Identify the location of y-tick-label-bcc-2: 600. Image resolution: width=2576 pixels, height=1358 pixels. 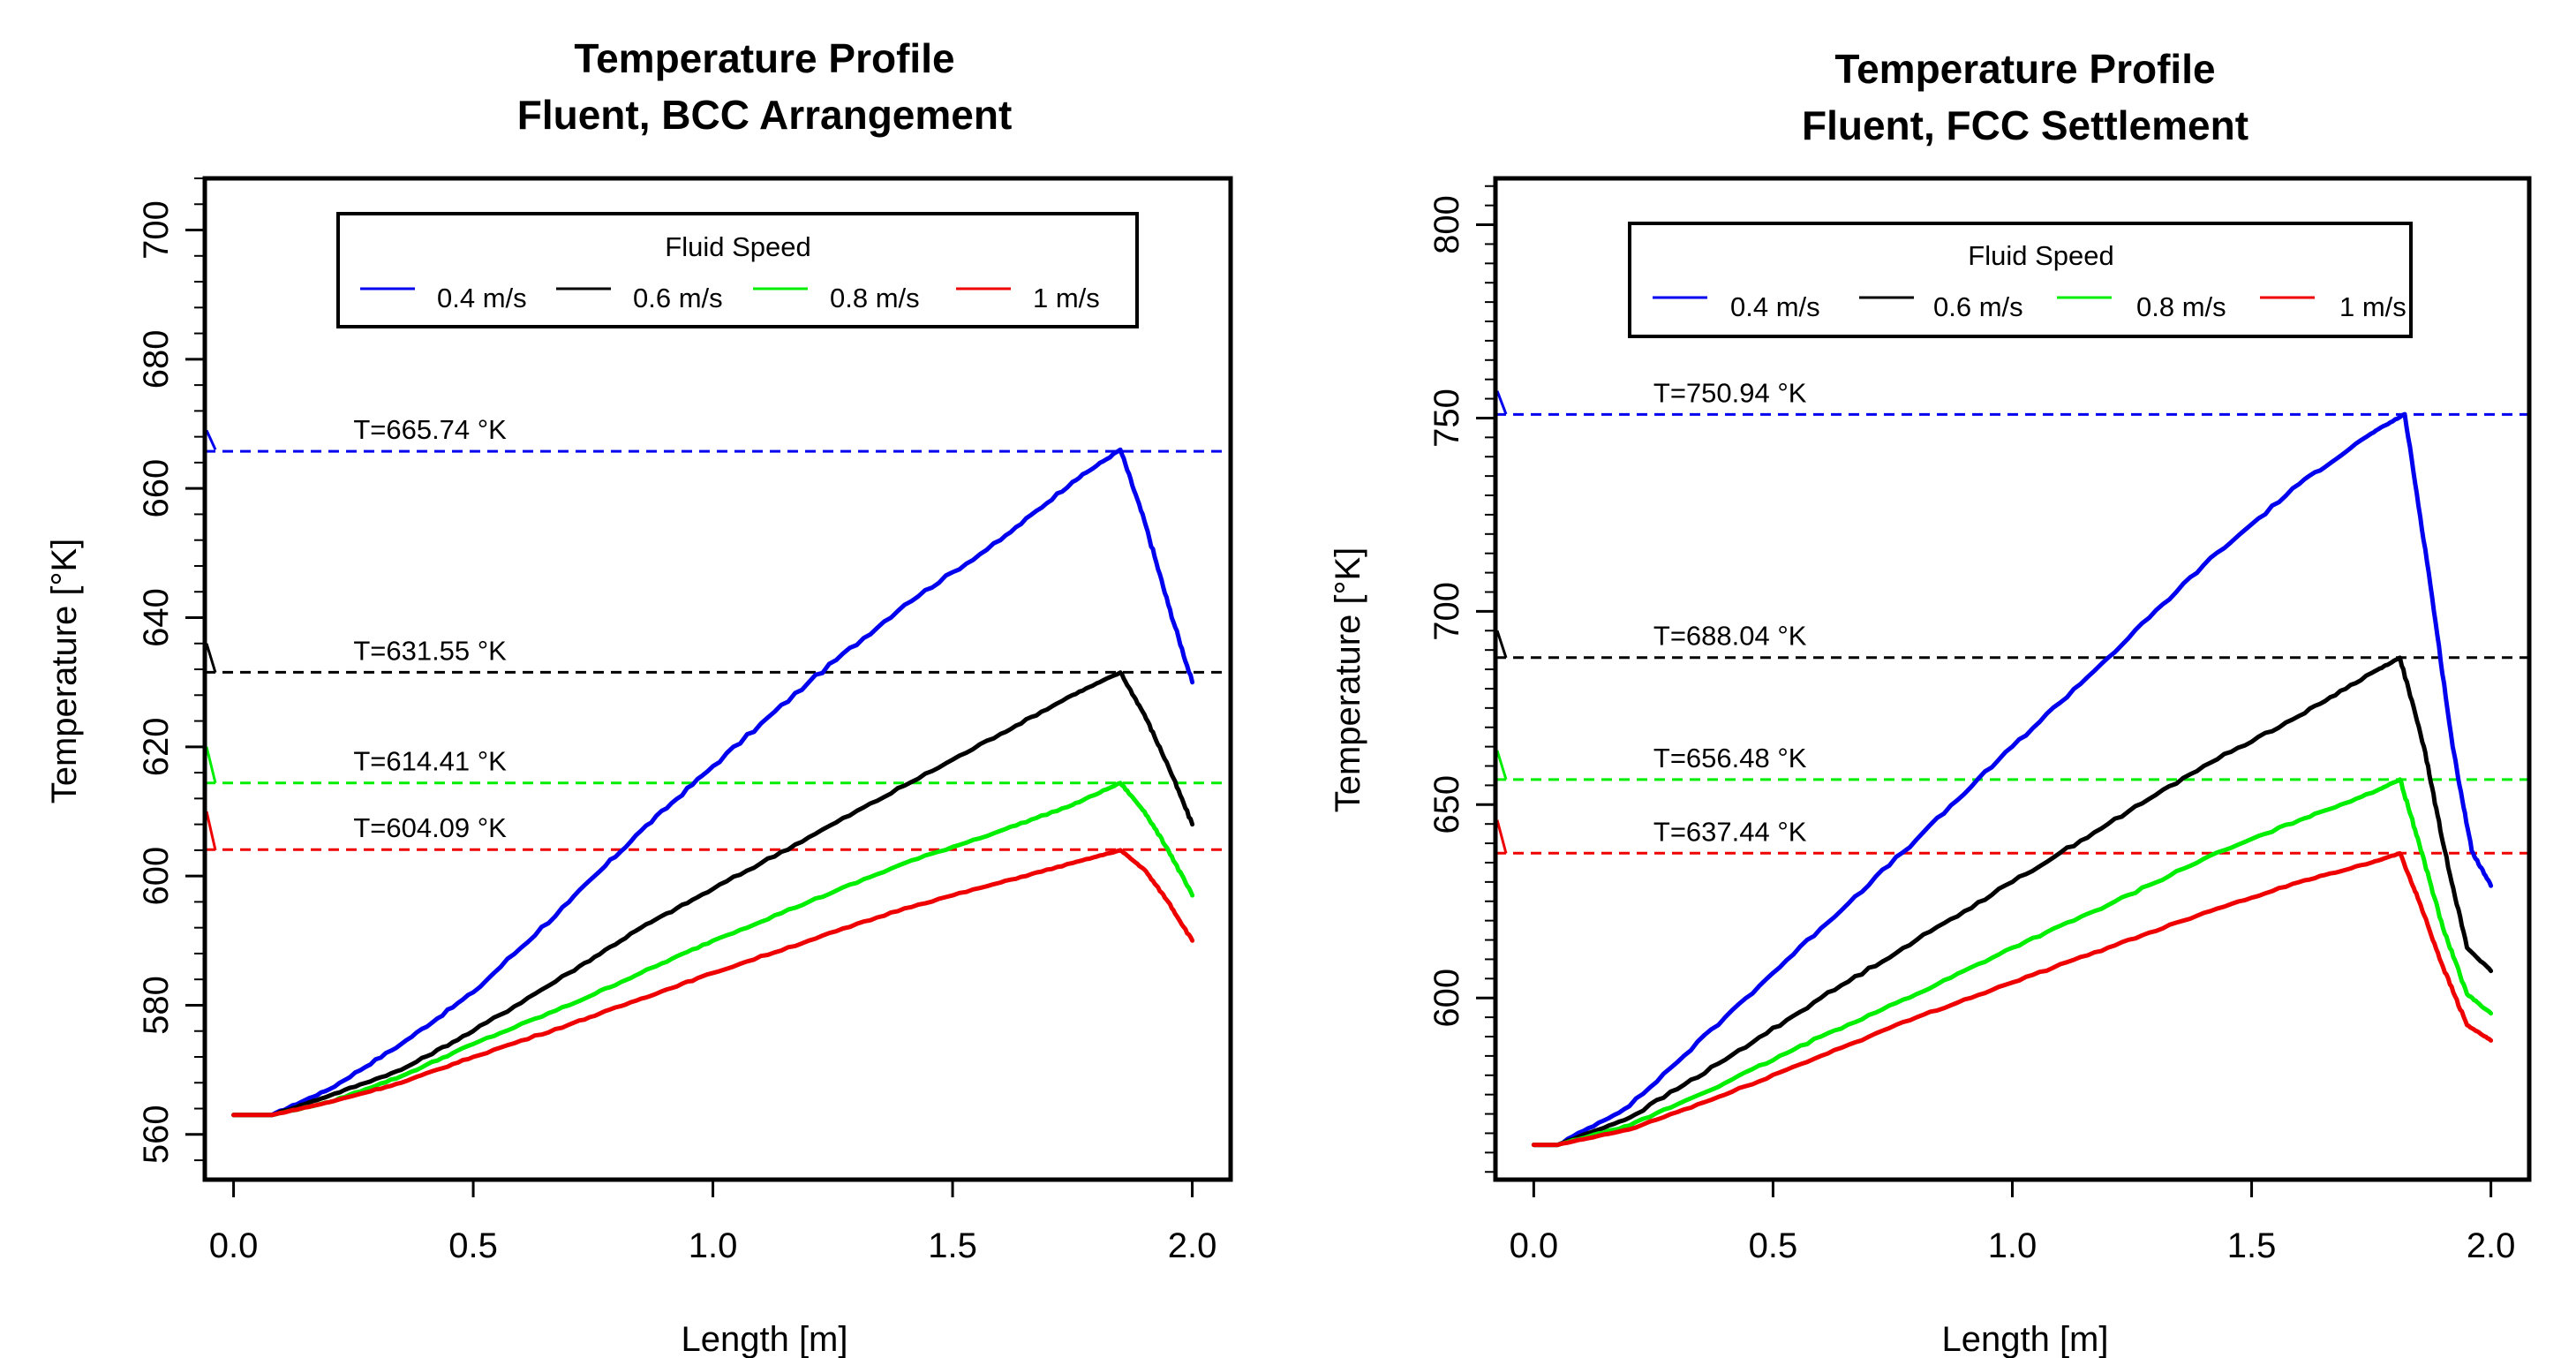
(156, 876).